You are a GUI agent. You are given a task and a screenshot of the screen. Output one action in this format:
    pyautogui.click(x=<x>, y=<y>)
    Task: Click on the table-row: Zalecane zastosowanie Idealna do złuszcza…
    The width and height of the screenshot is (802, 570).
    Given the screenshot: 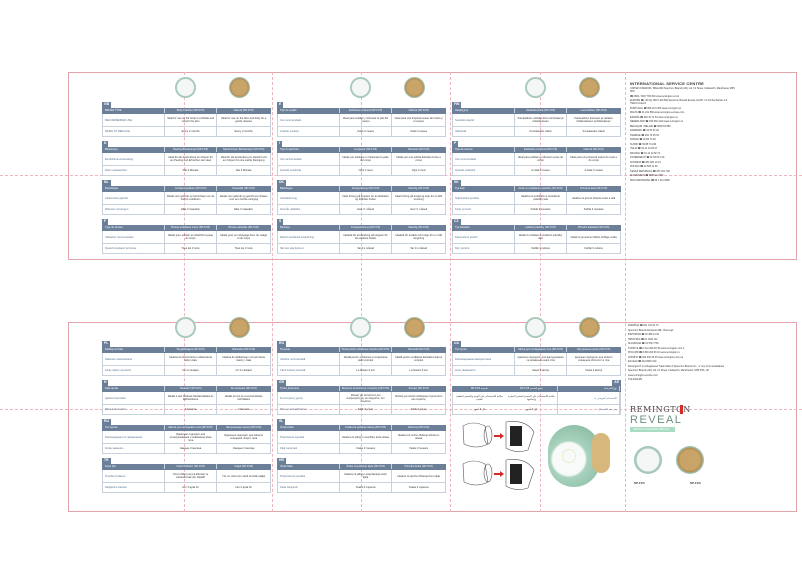 What is the action you would take?
    pyautogui.click(x=186, y=359)
    